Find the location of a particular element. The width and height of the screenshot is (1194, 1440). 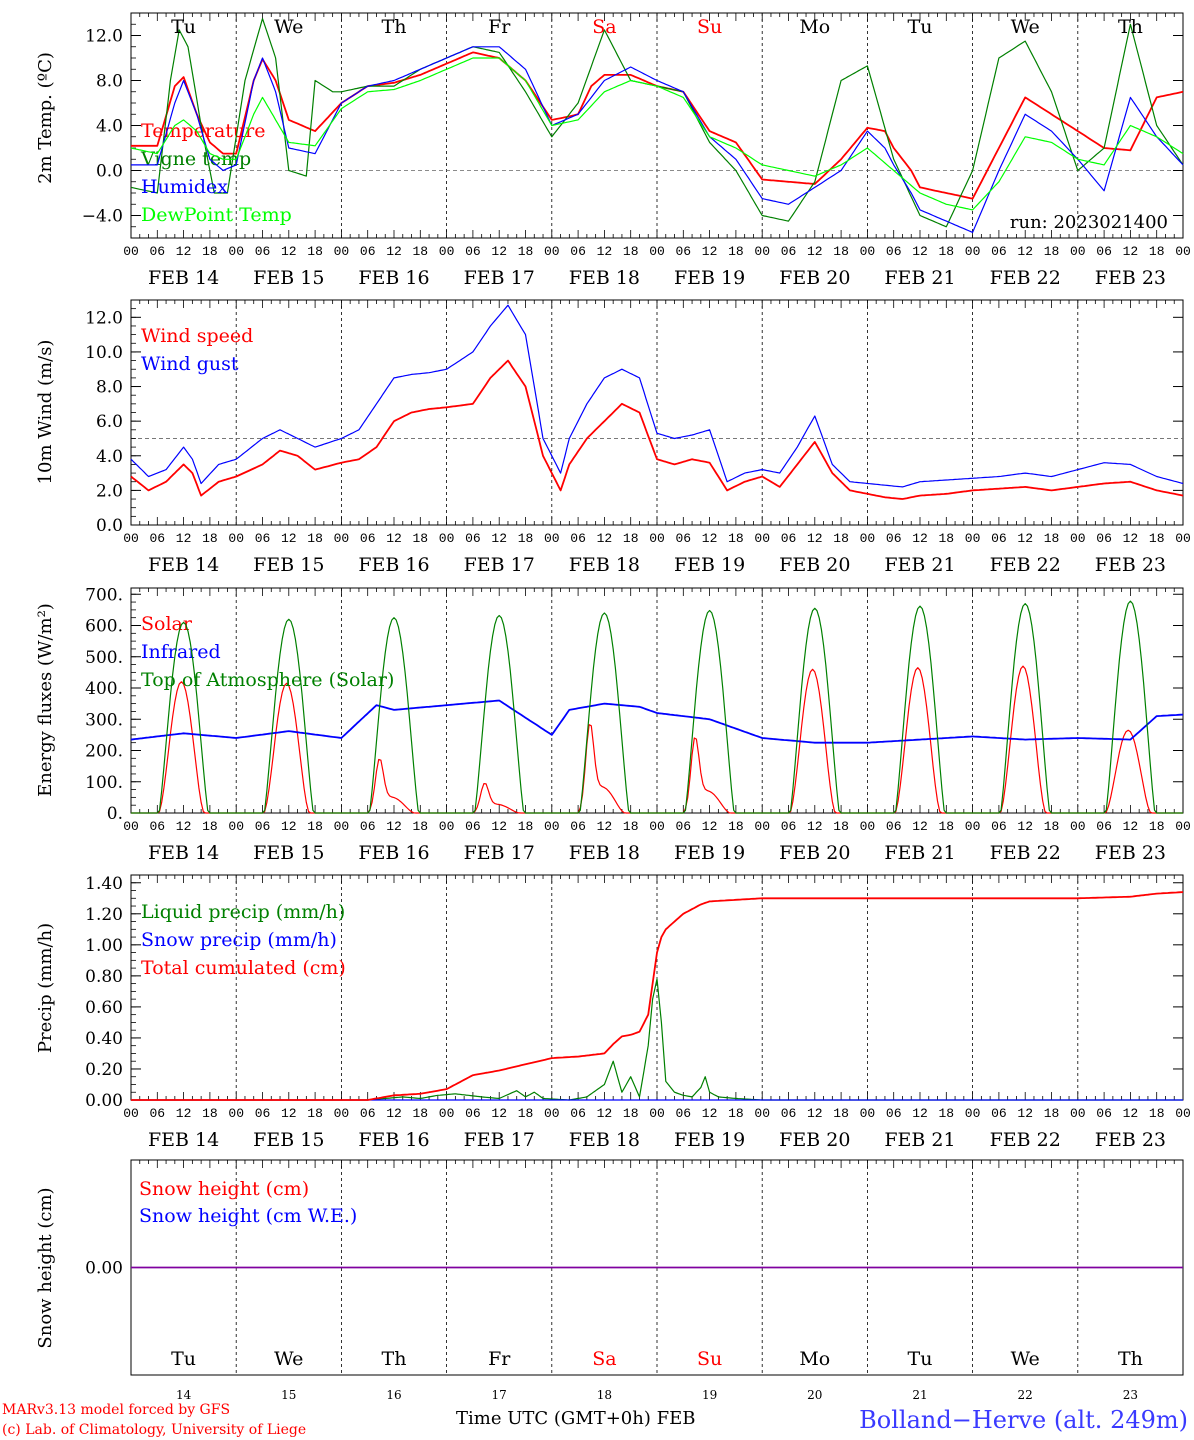

legend-entry: Vigne temp is located at coordinates (195, 159).